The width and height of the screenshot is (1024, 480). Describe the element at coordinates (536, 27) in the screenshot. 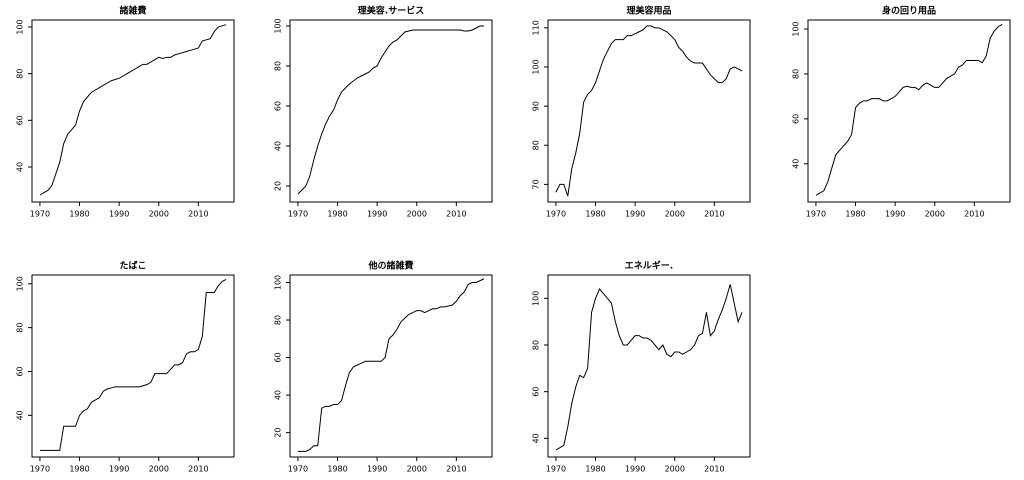

I see `y-tick-label: 110` at that location.